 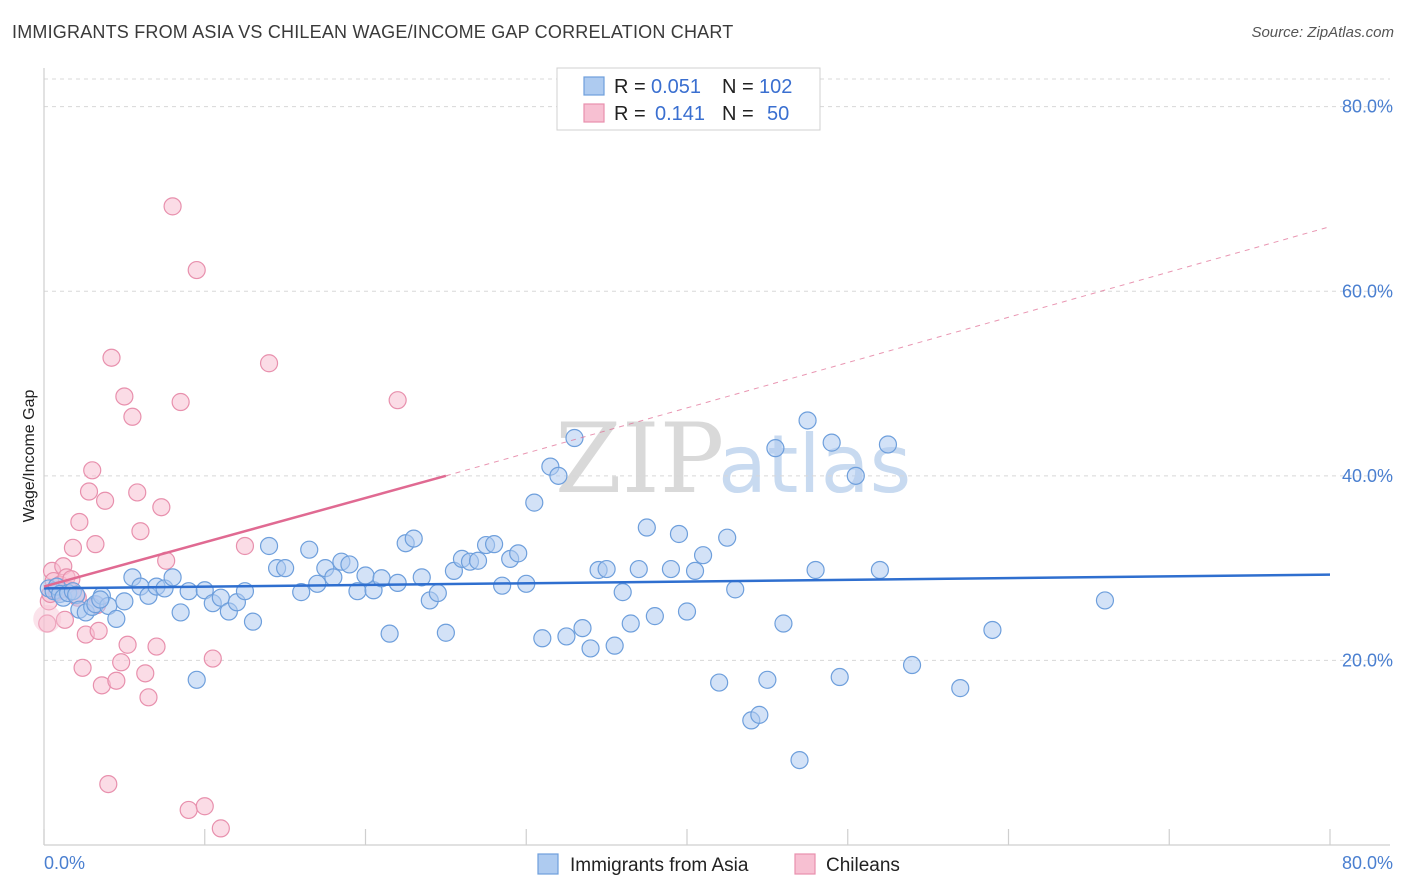 I want to click on y-tick-label-80: 80.0%, so click(x=1367, y=107).